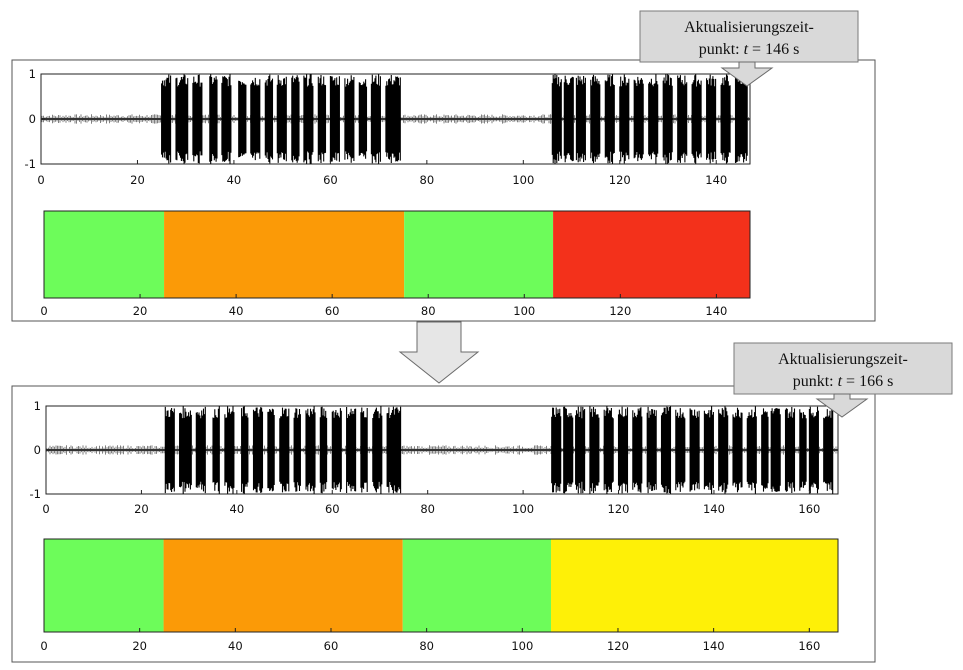  Describe the element at coordinates (439, 352) in the screenshot. I see `transition-arrow` at that location.